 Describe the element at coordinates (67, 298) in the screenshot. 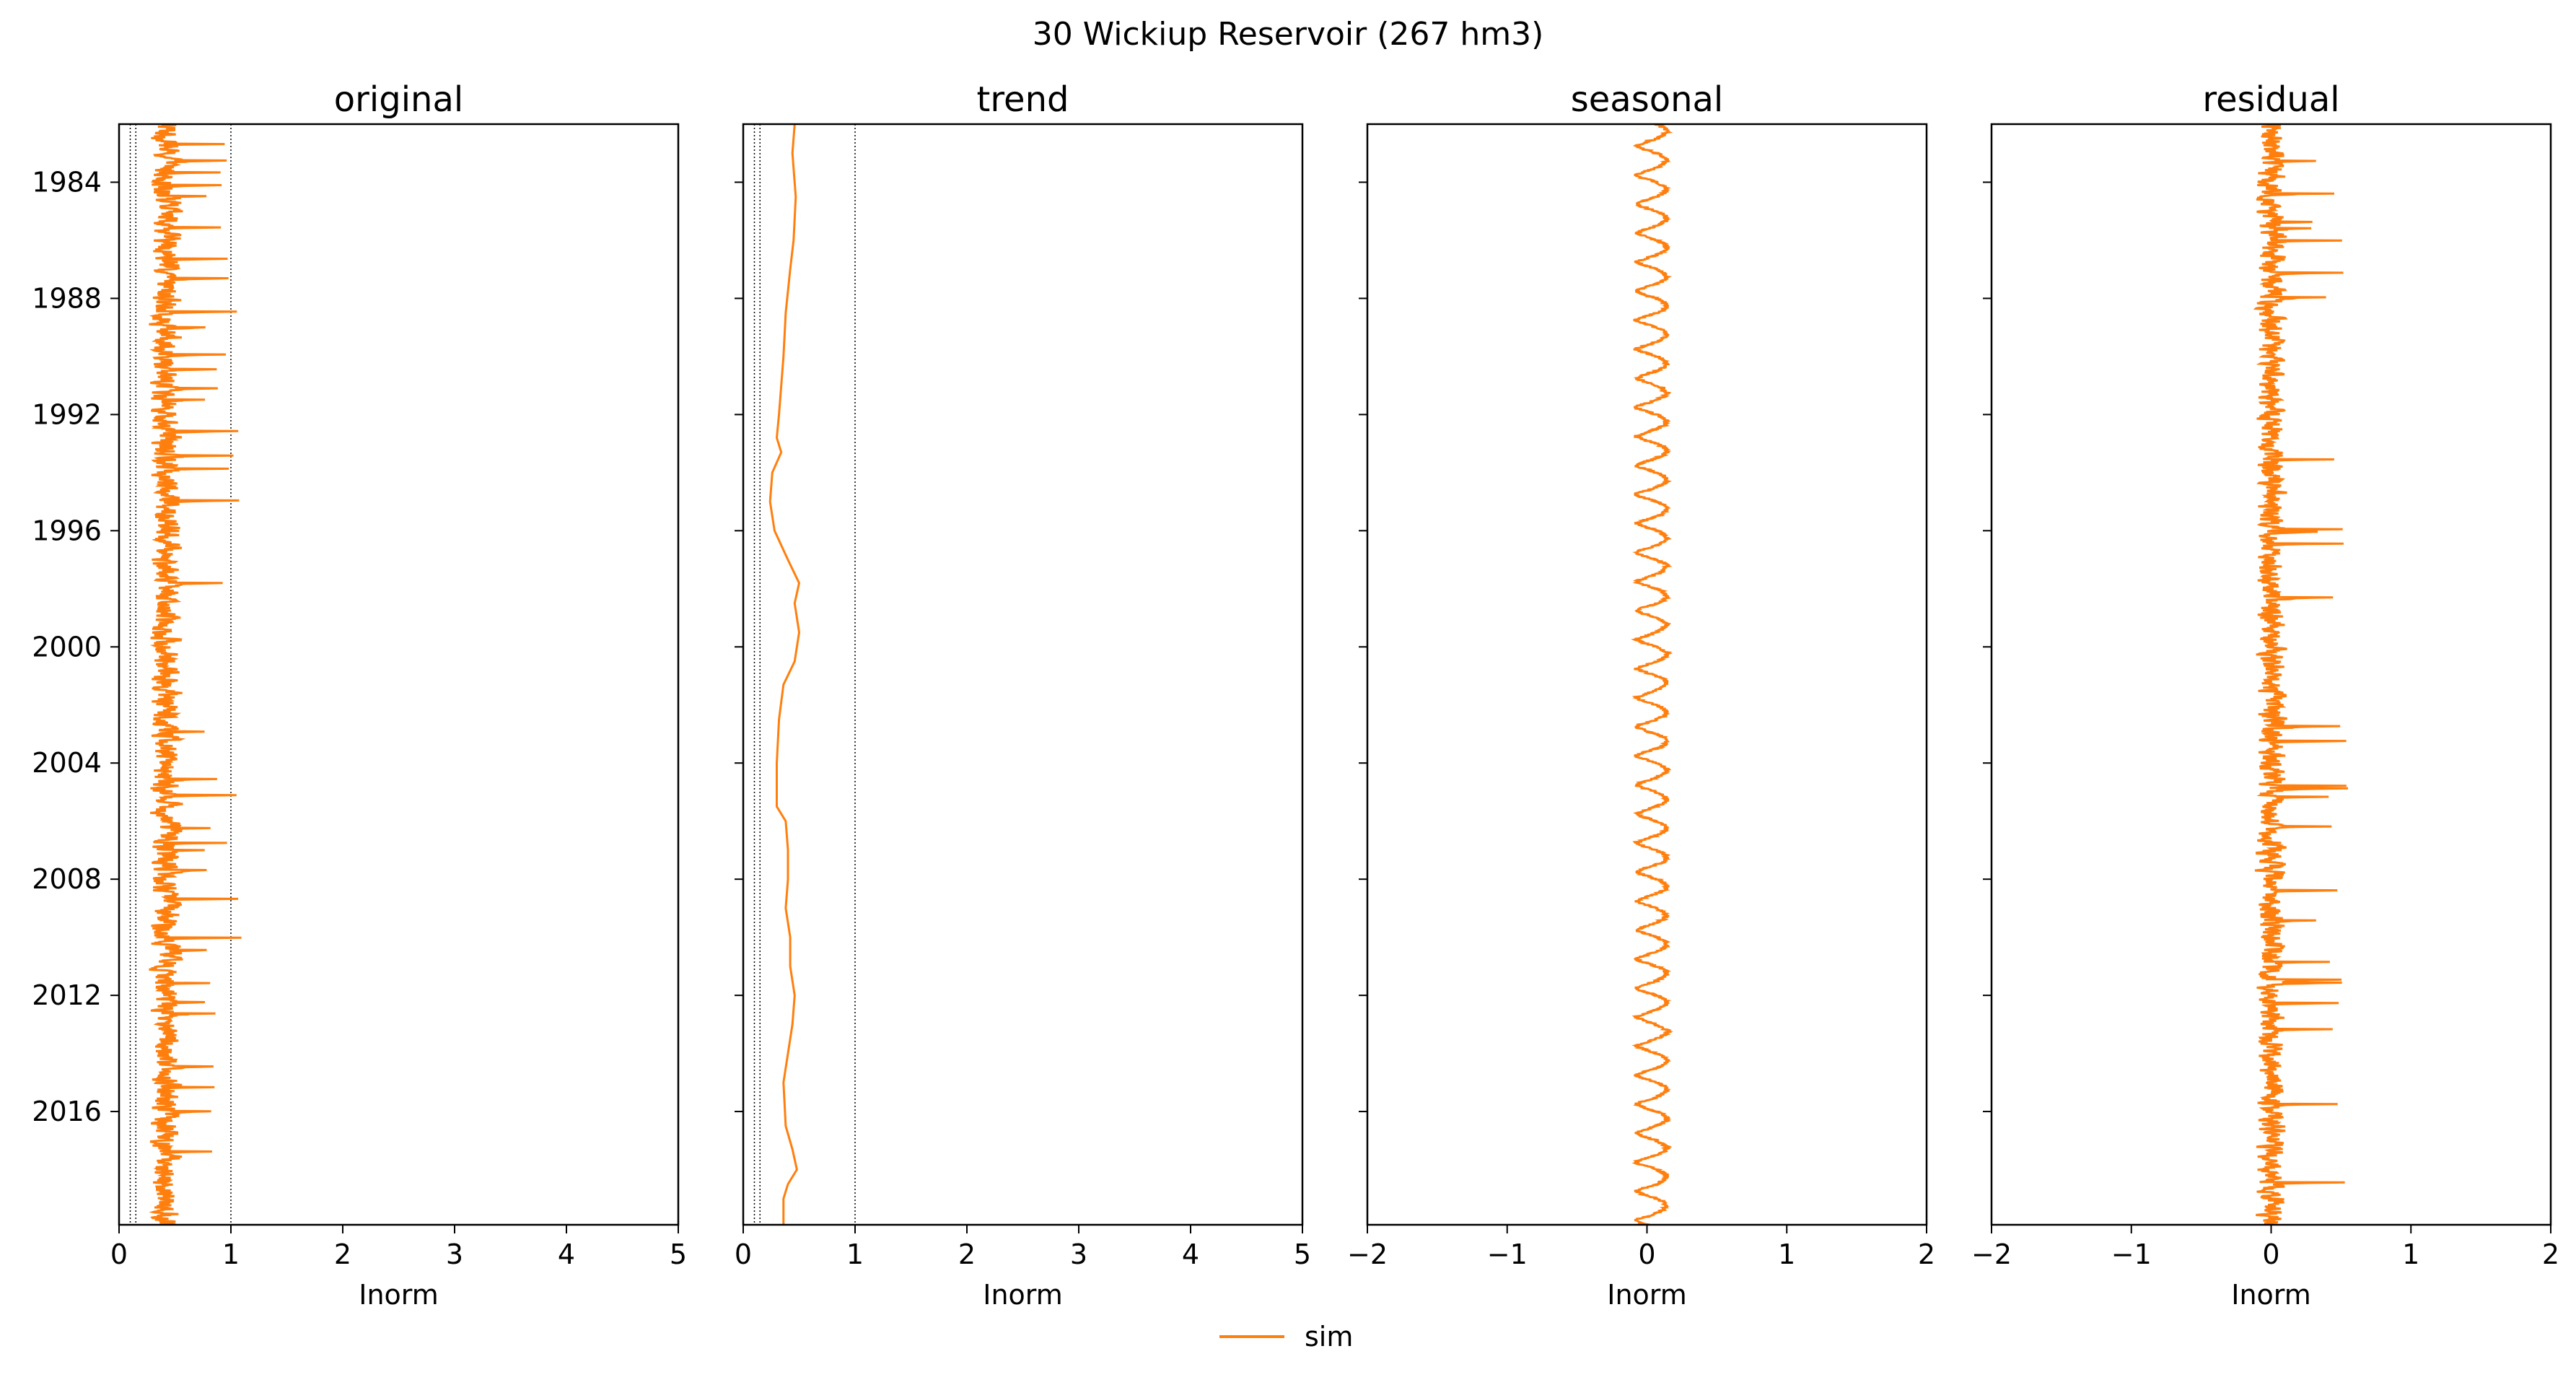

I see `y-tick-label: 1988` at that location.